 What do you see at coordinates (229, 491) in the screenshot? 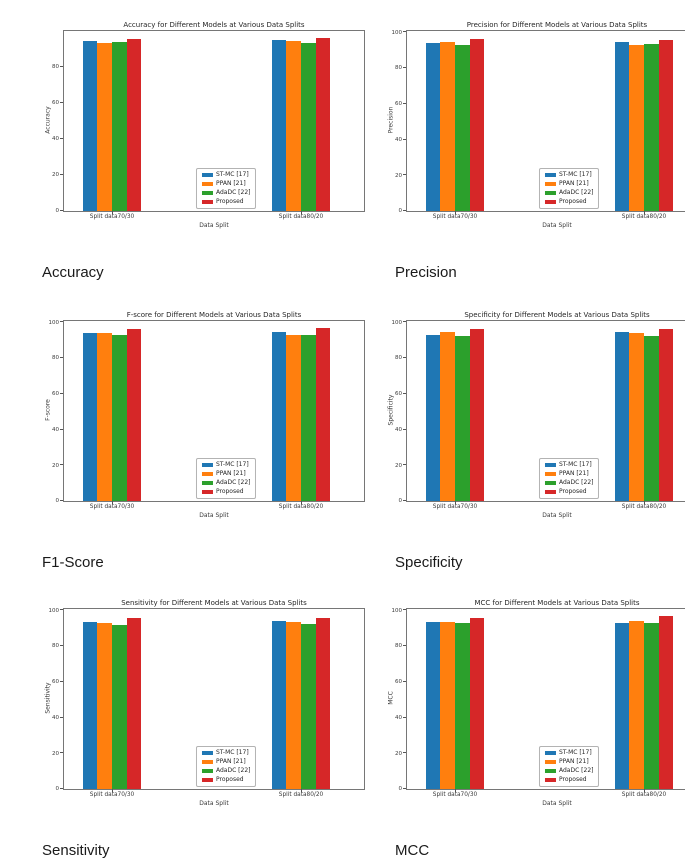
I see `legend-label: Proposed` at bounding box center [229, 491].